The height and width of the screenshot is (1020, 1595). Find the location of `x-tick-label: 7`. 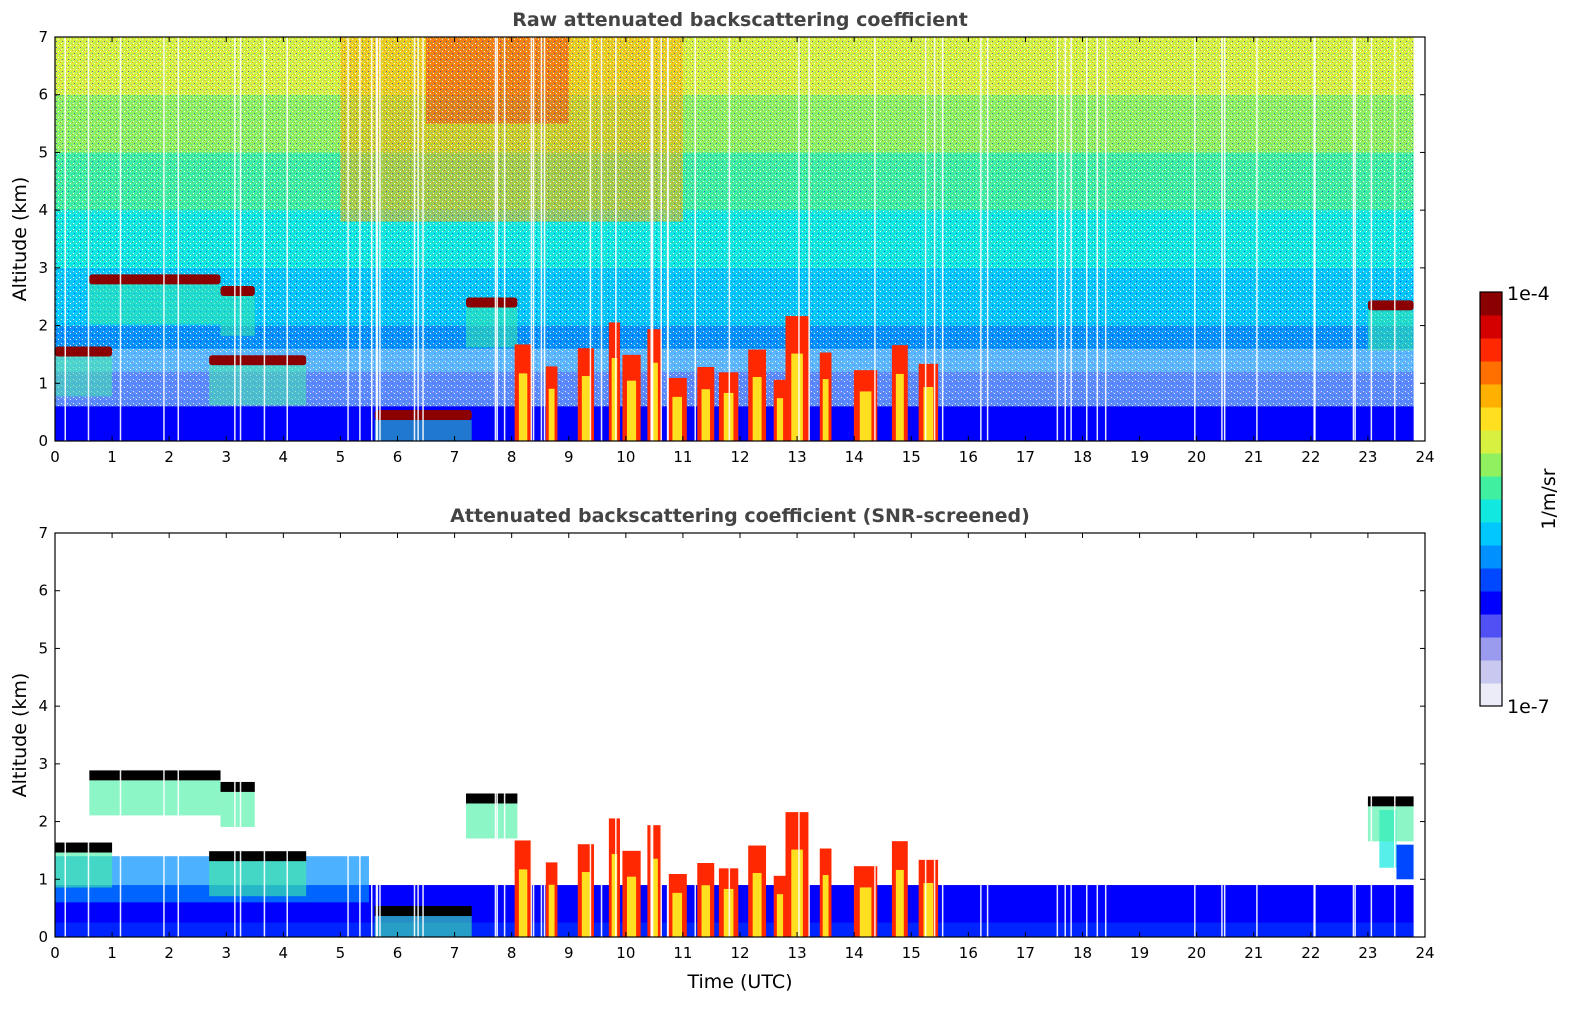

x-tick-label: 7 is located at coordinates (455, 953).